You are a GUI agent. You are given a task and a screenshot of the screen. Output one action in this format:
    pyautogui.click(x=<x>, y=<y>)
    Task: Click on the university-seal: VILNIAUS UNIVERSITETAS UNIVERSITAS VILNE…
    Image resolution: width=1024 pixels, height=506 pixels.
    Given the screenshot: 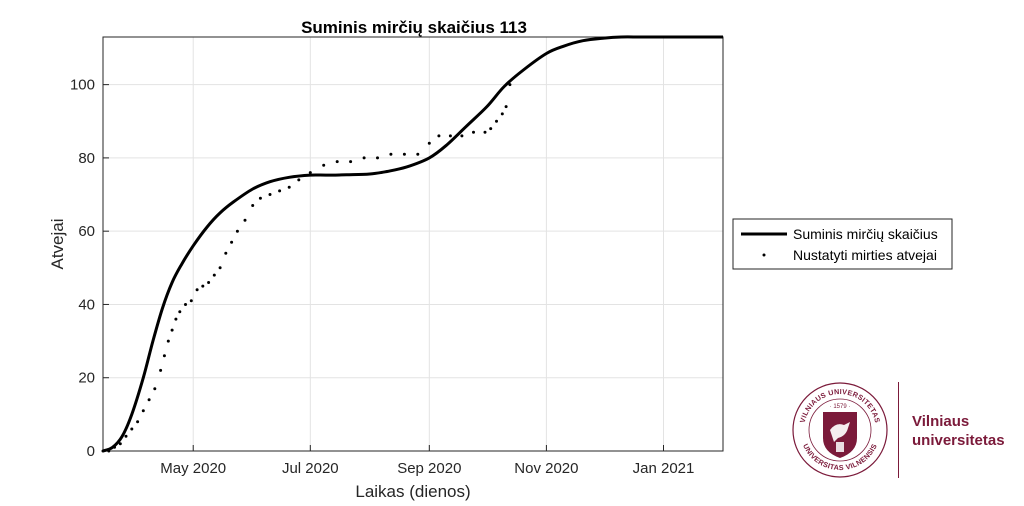 What is the action you would take?
    pyautogui.click(x=840, y=430)
    